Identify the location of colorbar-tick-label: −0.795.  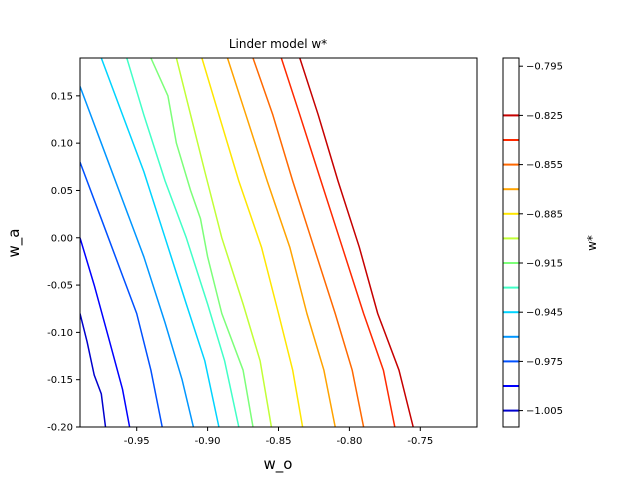
(544, 67).